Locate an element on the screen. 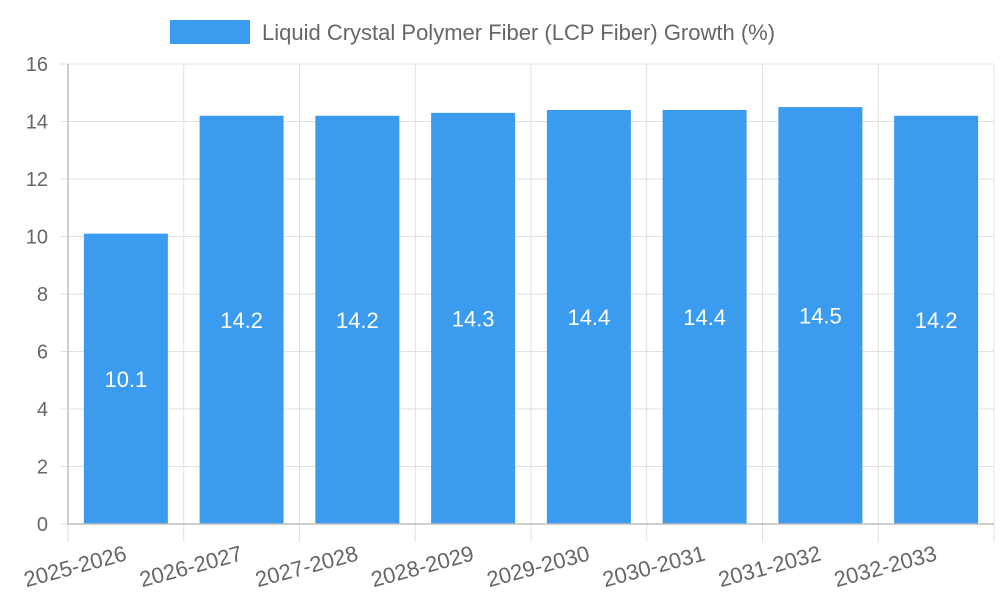  x-tick-label: 2028-2029 is located at coordinates (422, 566).